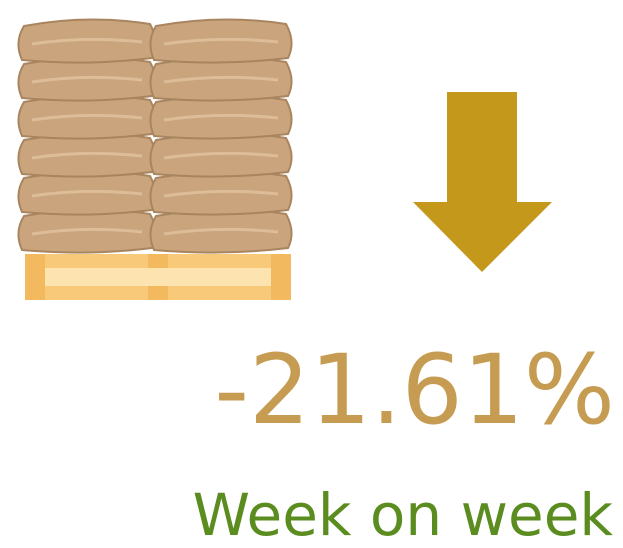 The height and width of the screenshot is (548, 623). What do you see at coordinates (402, 514) in the screenshot?
I see `kpi-label: Week on week` at bounding box center [402, 514].